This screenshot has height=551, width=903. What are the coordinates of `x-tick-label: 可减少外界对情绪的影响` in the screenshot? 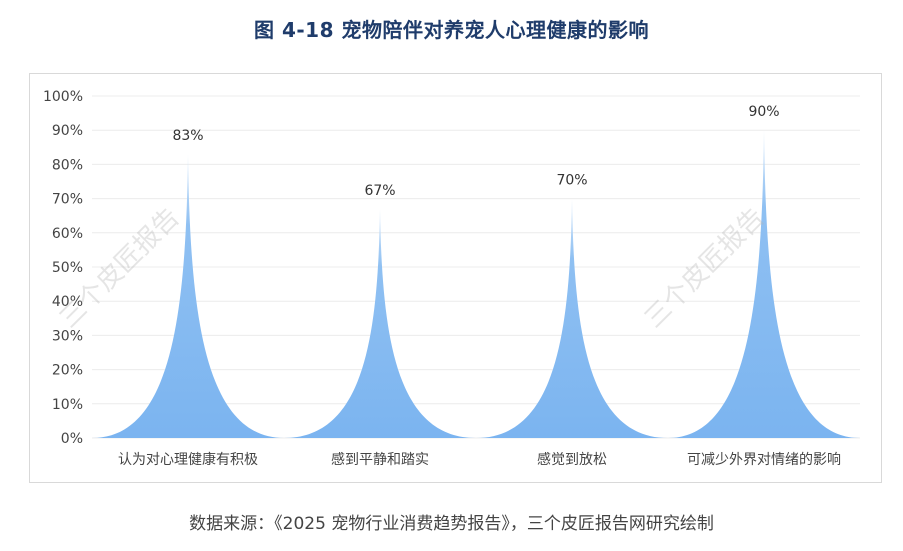 It's located at (764, 460).